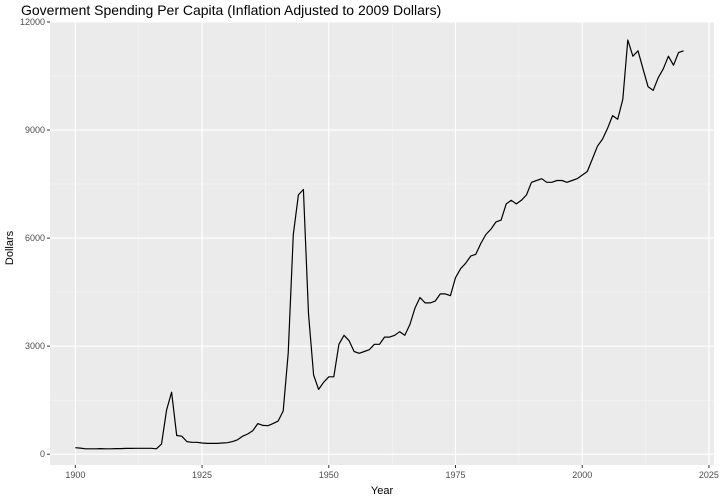 The width and height of the screenshot is (720, 500). I want to click on x-axis-title: Year, so click(382, 491).